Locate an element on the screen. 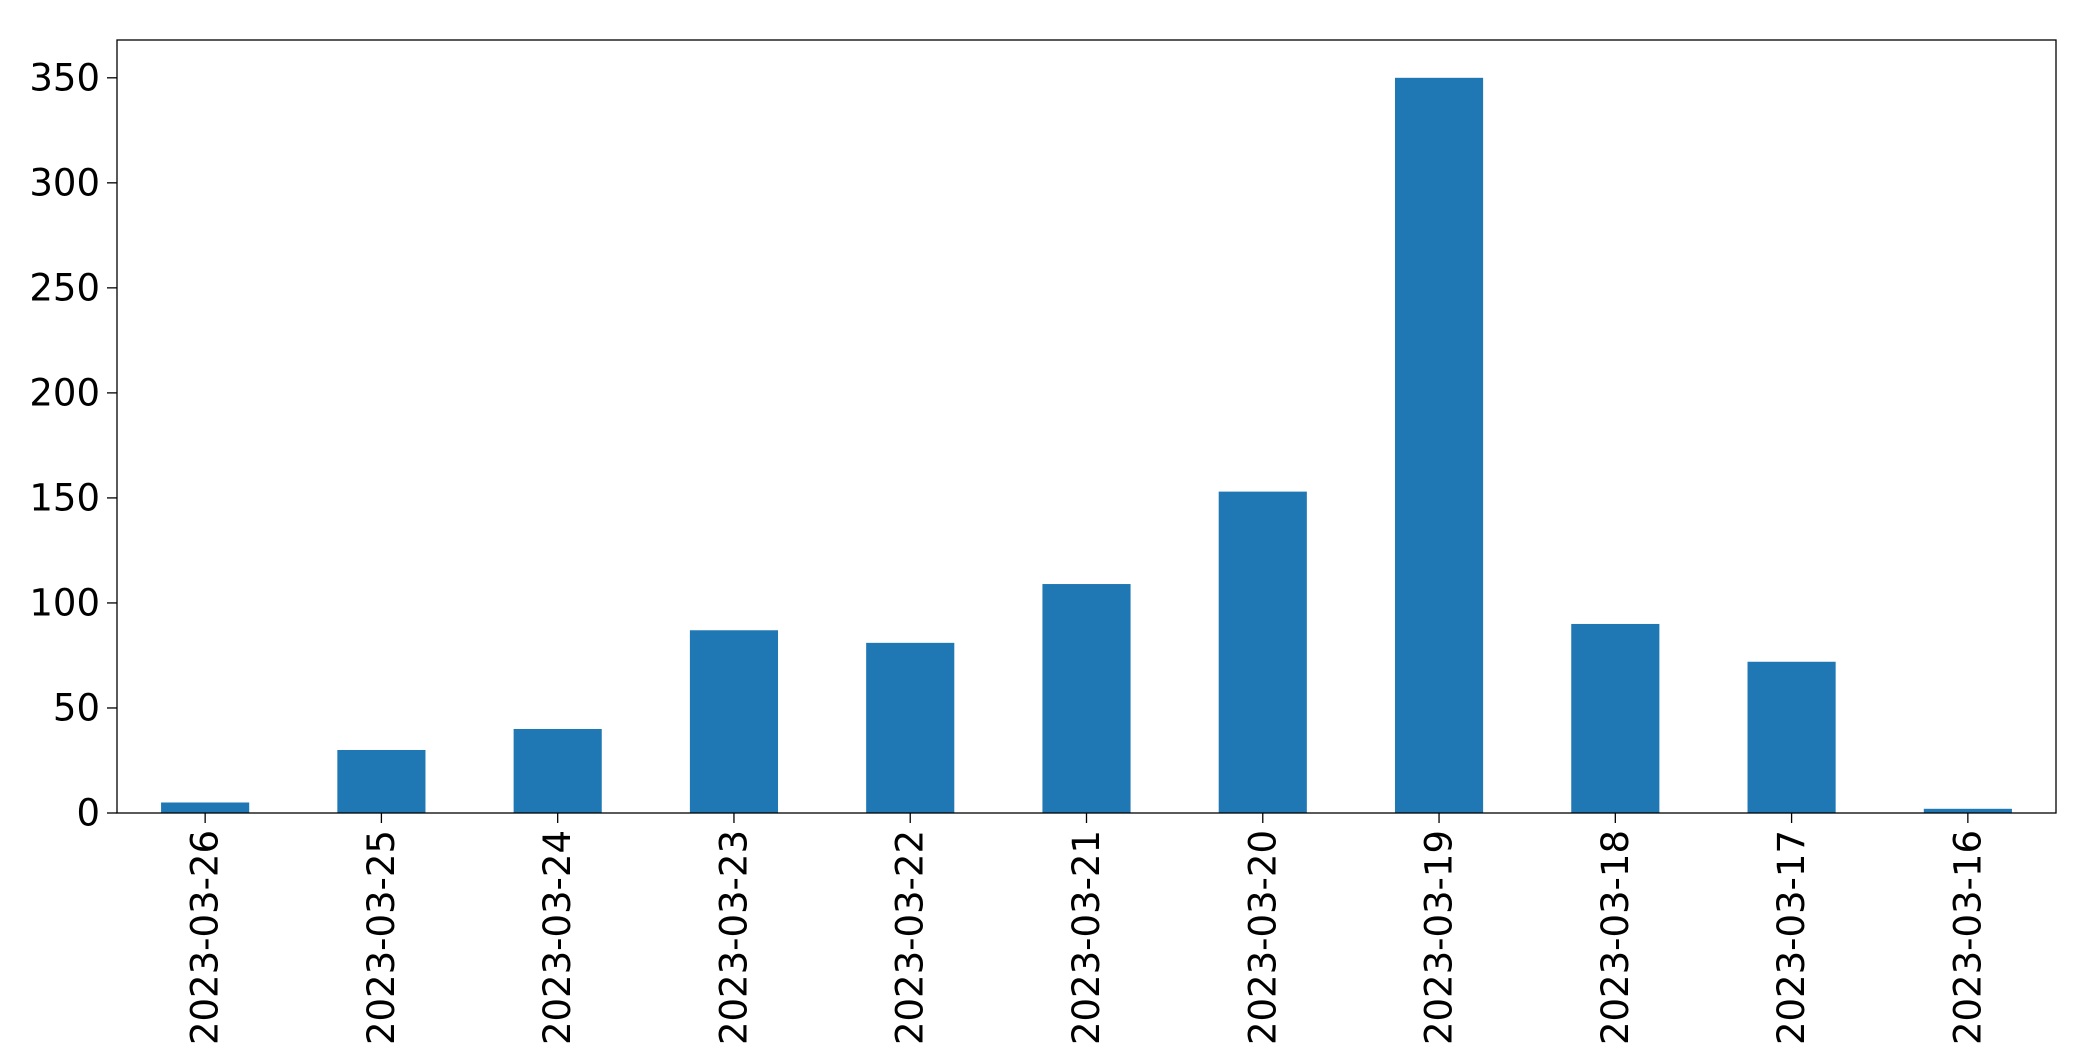 The width and height of the screenshot is (2093, 1061). x-tick-label: 2023-03-23 is located at coordinates (733, 937).